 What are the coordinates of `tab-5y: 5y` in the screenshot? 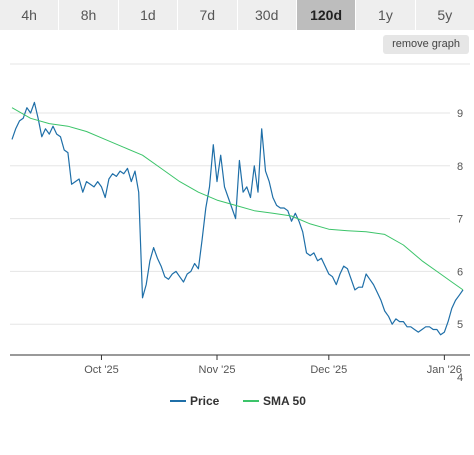 It's located at (444, 15).